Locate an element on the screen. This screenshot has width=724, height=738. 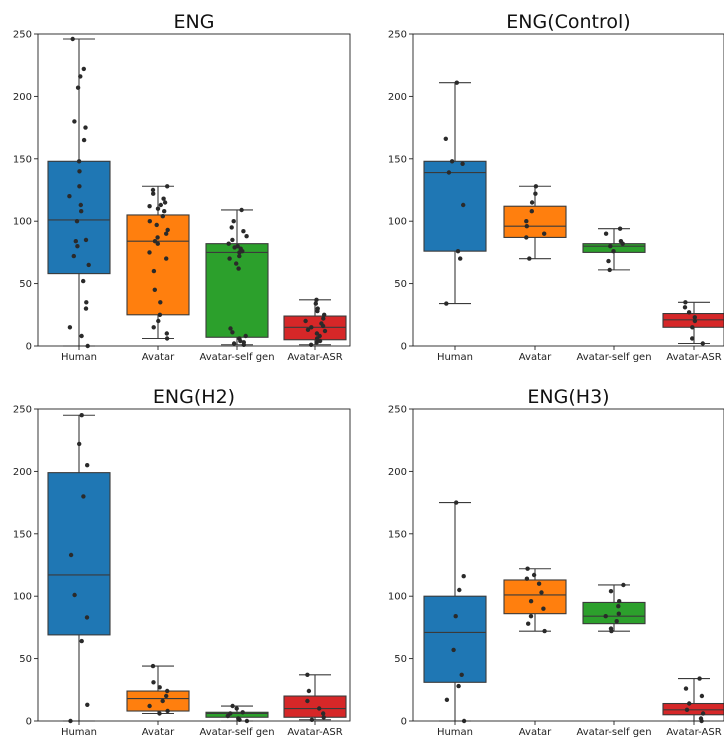
x-tick-label: Human is located at coordinates (79, 357).